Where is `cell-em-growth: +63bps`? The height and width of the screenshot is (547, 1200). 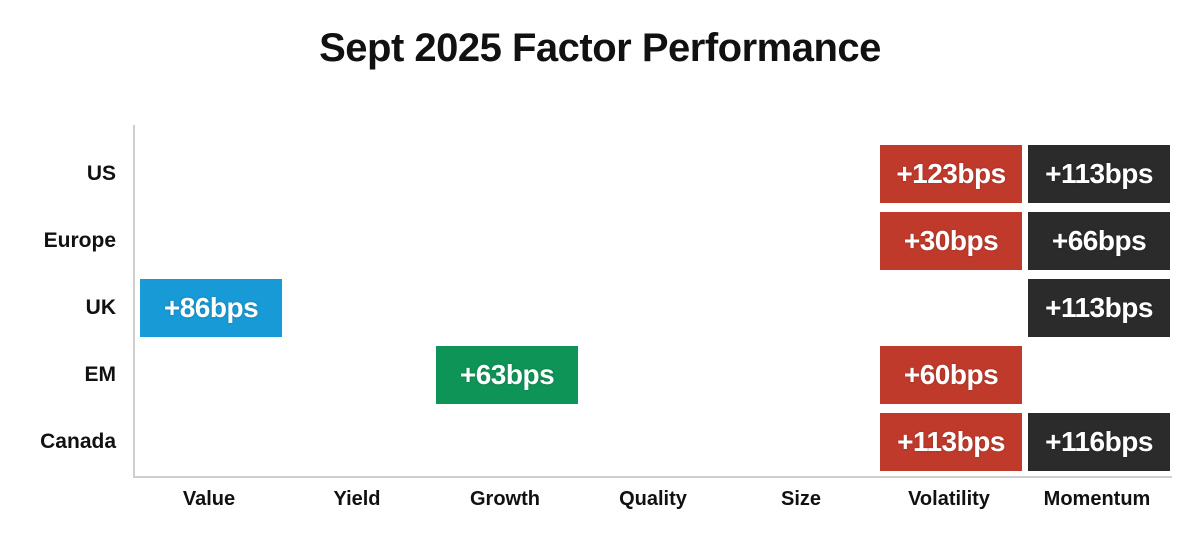
cell-em-growth: +63bps is located at coordinates (507, 375).